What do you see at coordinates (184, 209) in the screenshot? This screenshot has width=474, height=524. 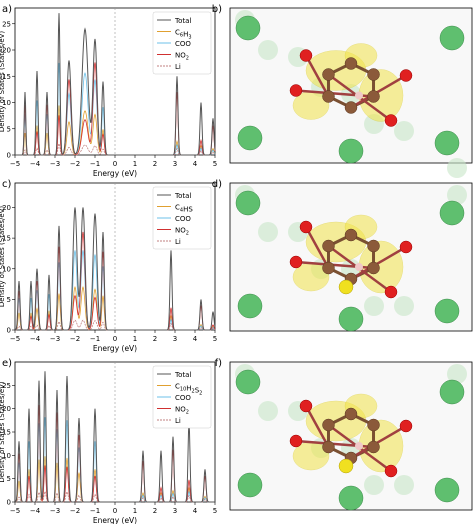 I see `legend-label: C4HS` at bounding box center [184, 209].